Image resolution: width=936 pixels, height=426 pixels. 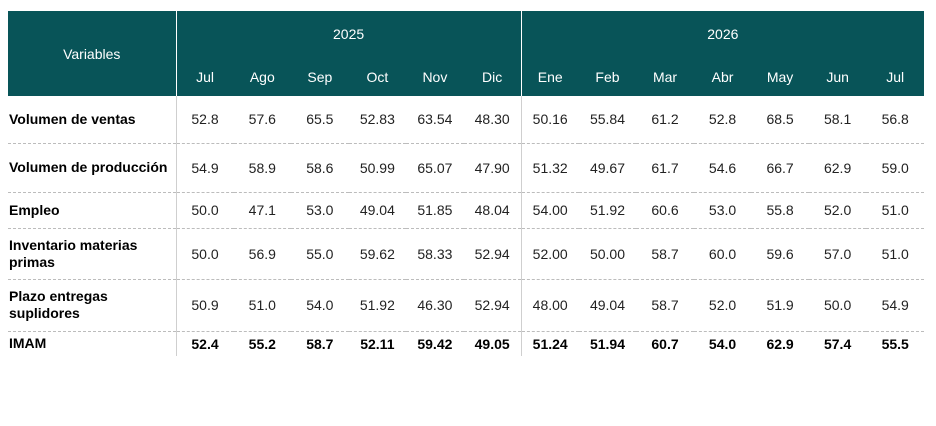 I want to click on month-header: Feb, so click(x=607, y=76).